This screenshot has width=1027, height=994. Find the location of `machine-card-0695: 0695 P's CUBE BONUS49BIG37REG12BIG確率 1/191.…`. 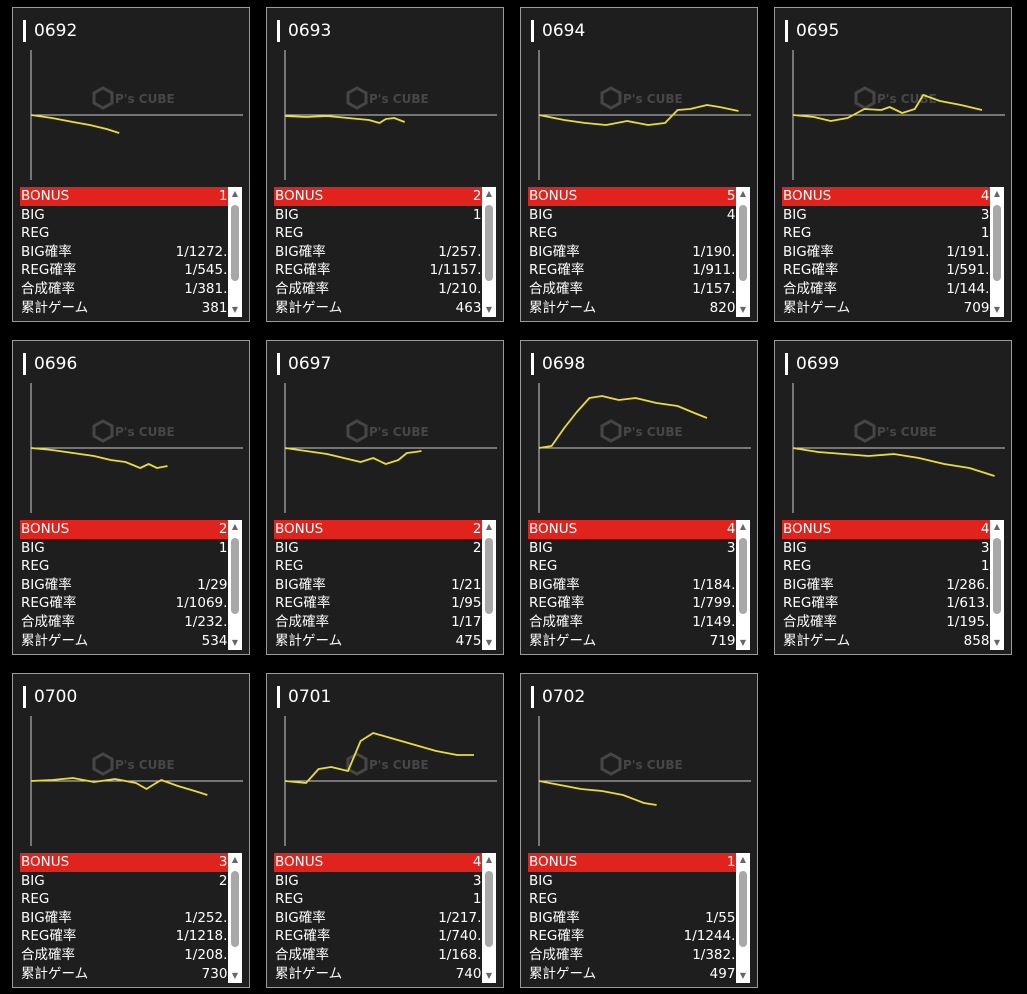

machine-card-0695: 0695 P's CUBE BONUS49BIG37REG12BIG確率 1/191.… is located at coordinates (893, 164).